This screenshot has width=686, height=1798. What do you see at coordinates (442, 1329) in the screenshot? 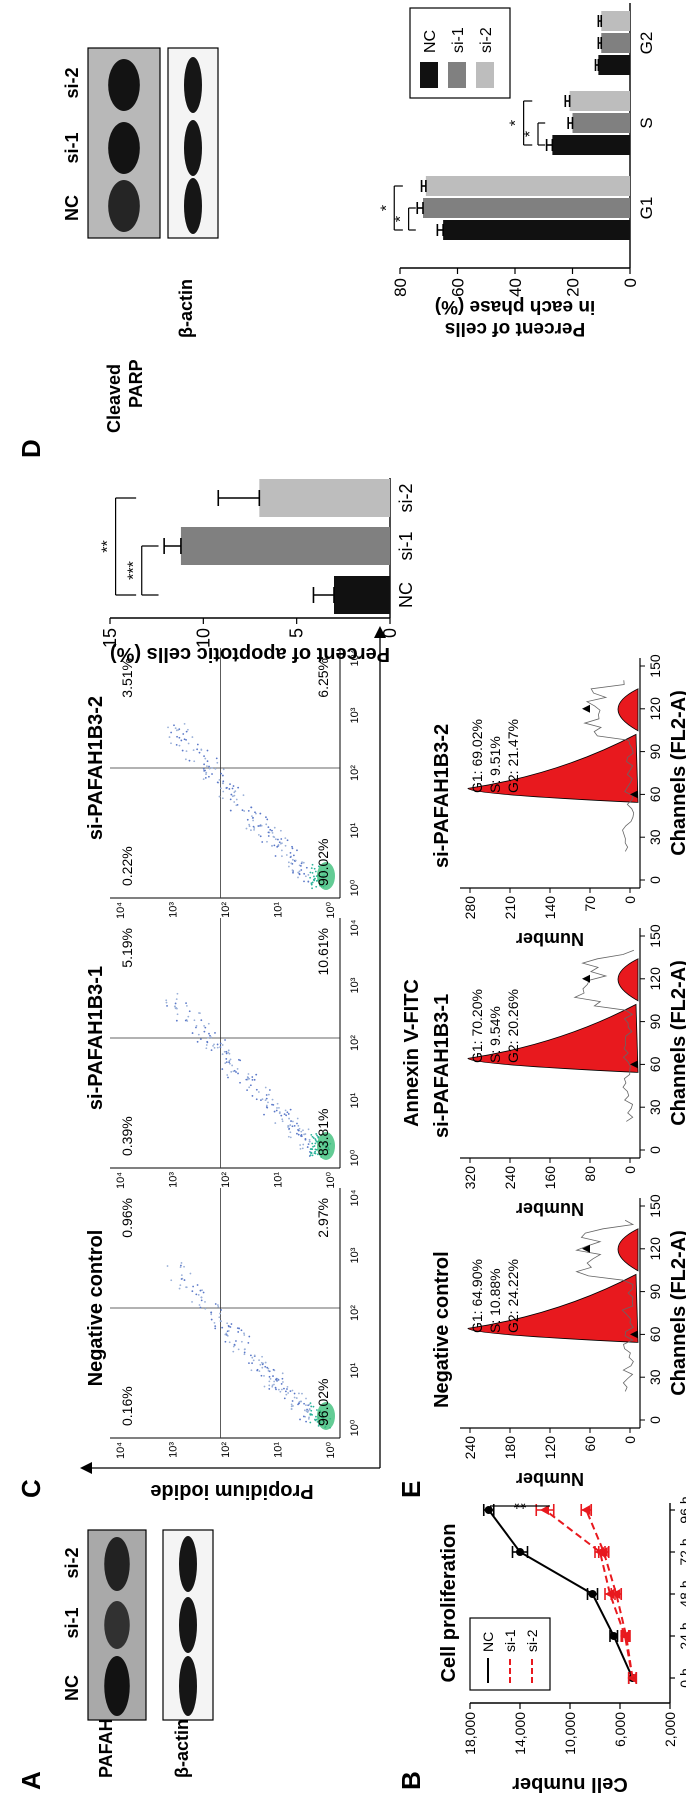
I see `plot-title: Negative control` at bounding box center [442, 1329].